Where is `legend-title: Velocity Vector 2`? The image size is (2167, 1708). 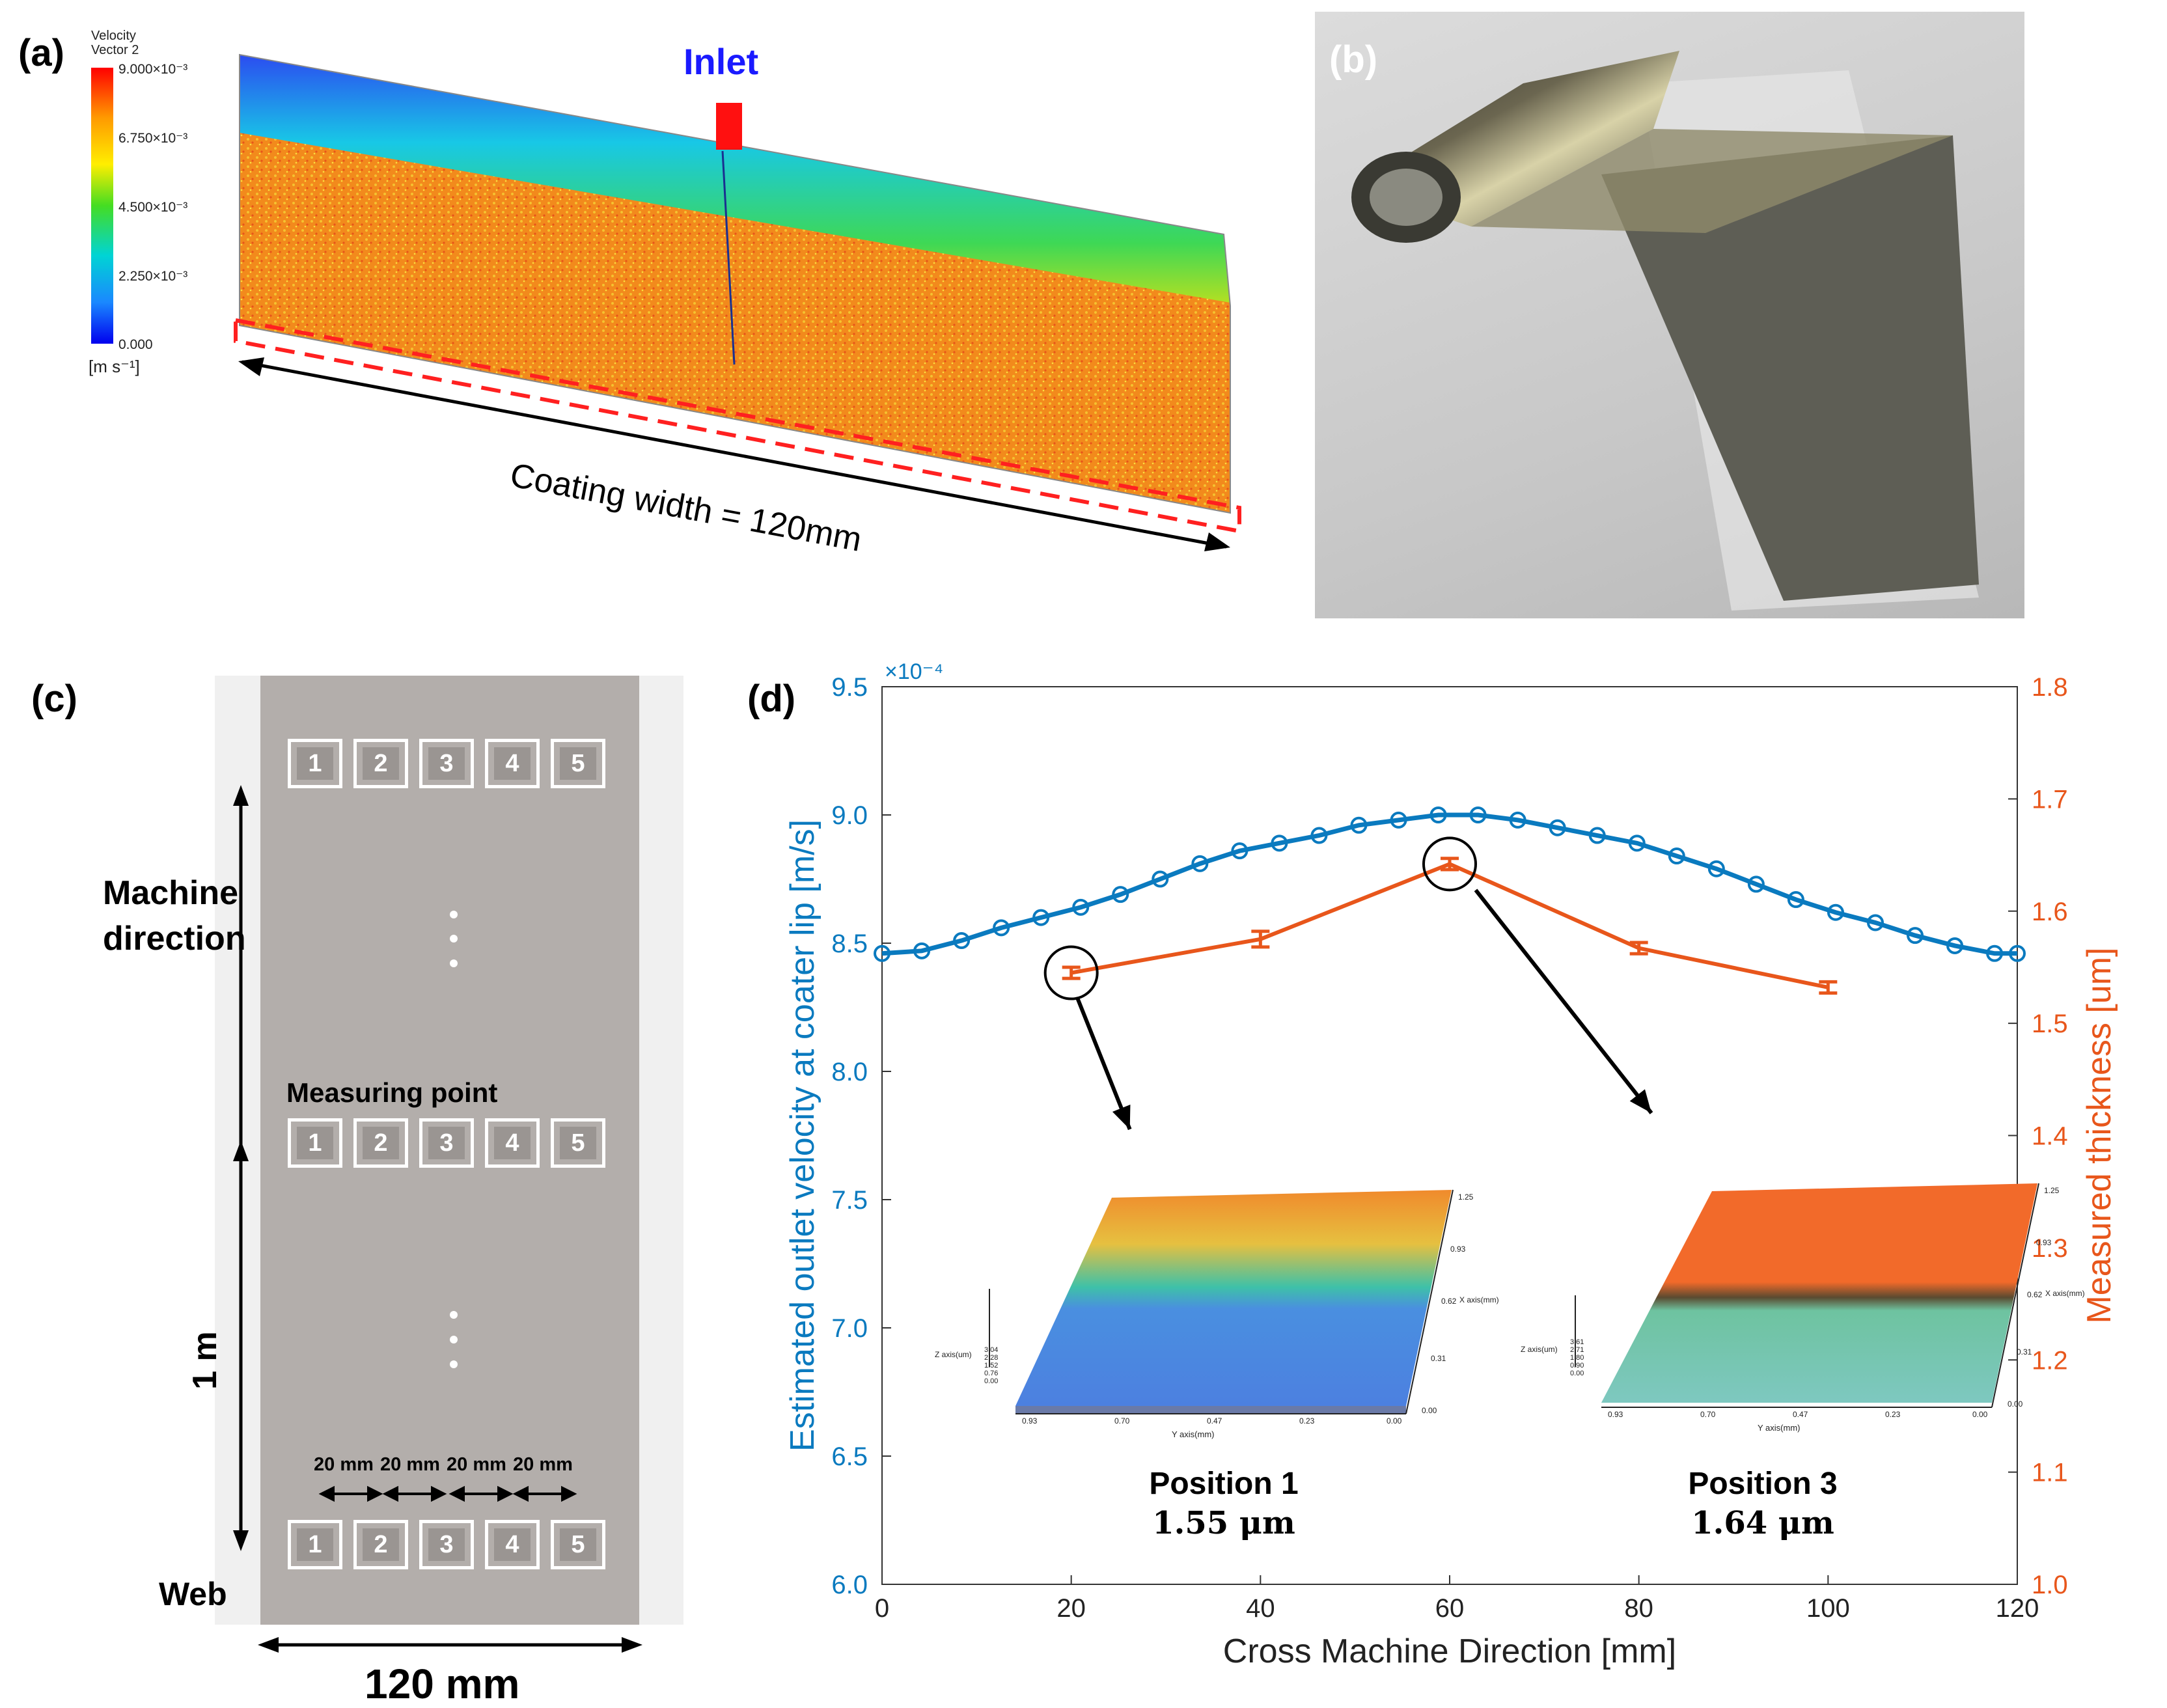 legend-title: Velocity Vector 2 is located at coordinates (115, 43).